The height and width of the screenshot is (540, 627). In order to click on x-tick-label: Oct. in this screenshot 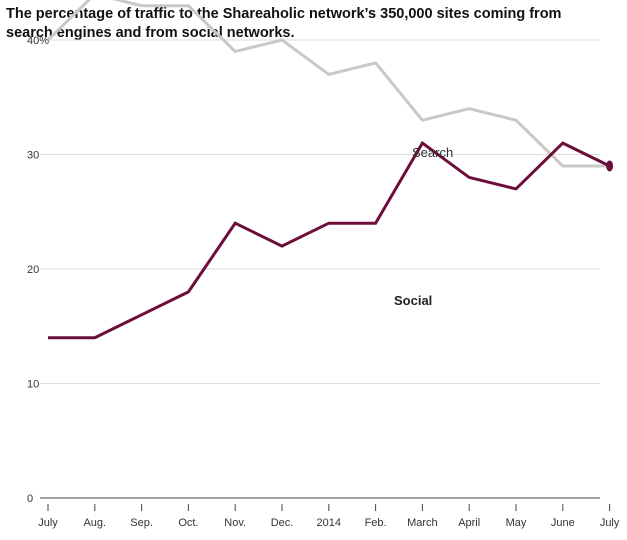, I will do `click(188, 523)`.